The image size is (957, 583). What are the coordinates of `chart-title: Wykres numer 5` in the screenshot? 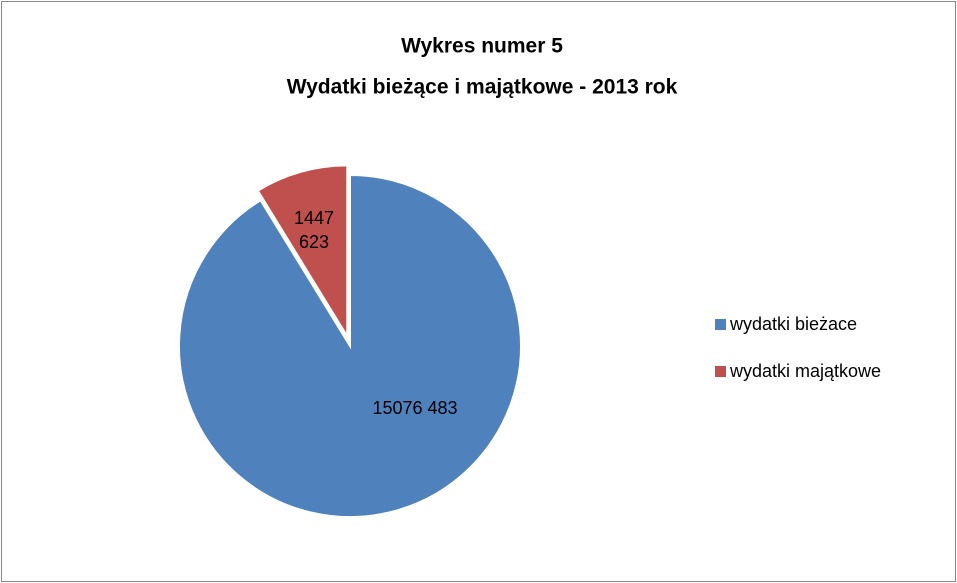 It's located at (482, 46).